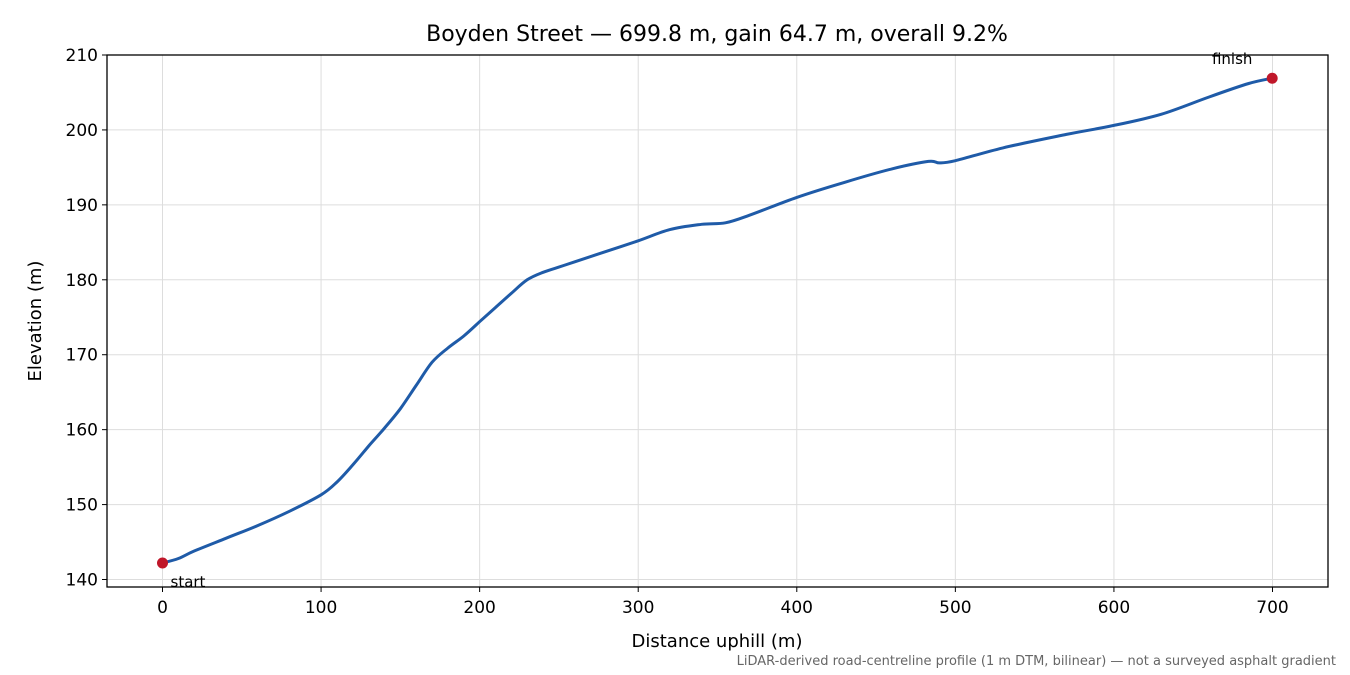  What do you see at coordinates (86, 318) in the screenshot?
I see `y-axis-ticks: 140 150 160 170 180 190 200 210` at bounding box center [86, 318].